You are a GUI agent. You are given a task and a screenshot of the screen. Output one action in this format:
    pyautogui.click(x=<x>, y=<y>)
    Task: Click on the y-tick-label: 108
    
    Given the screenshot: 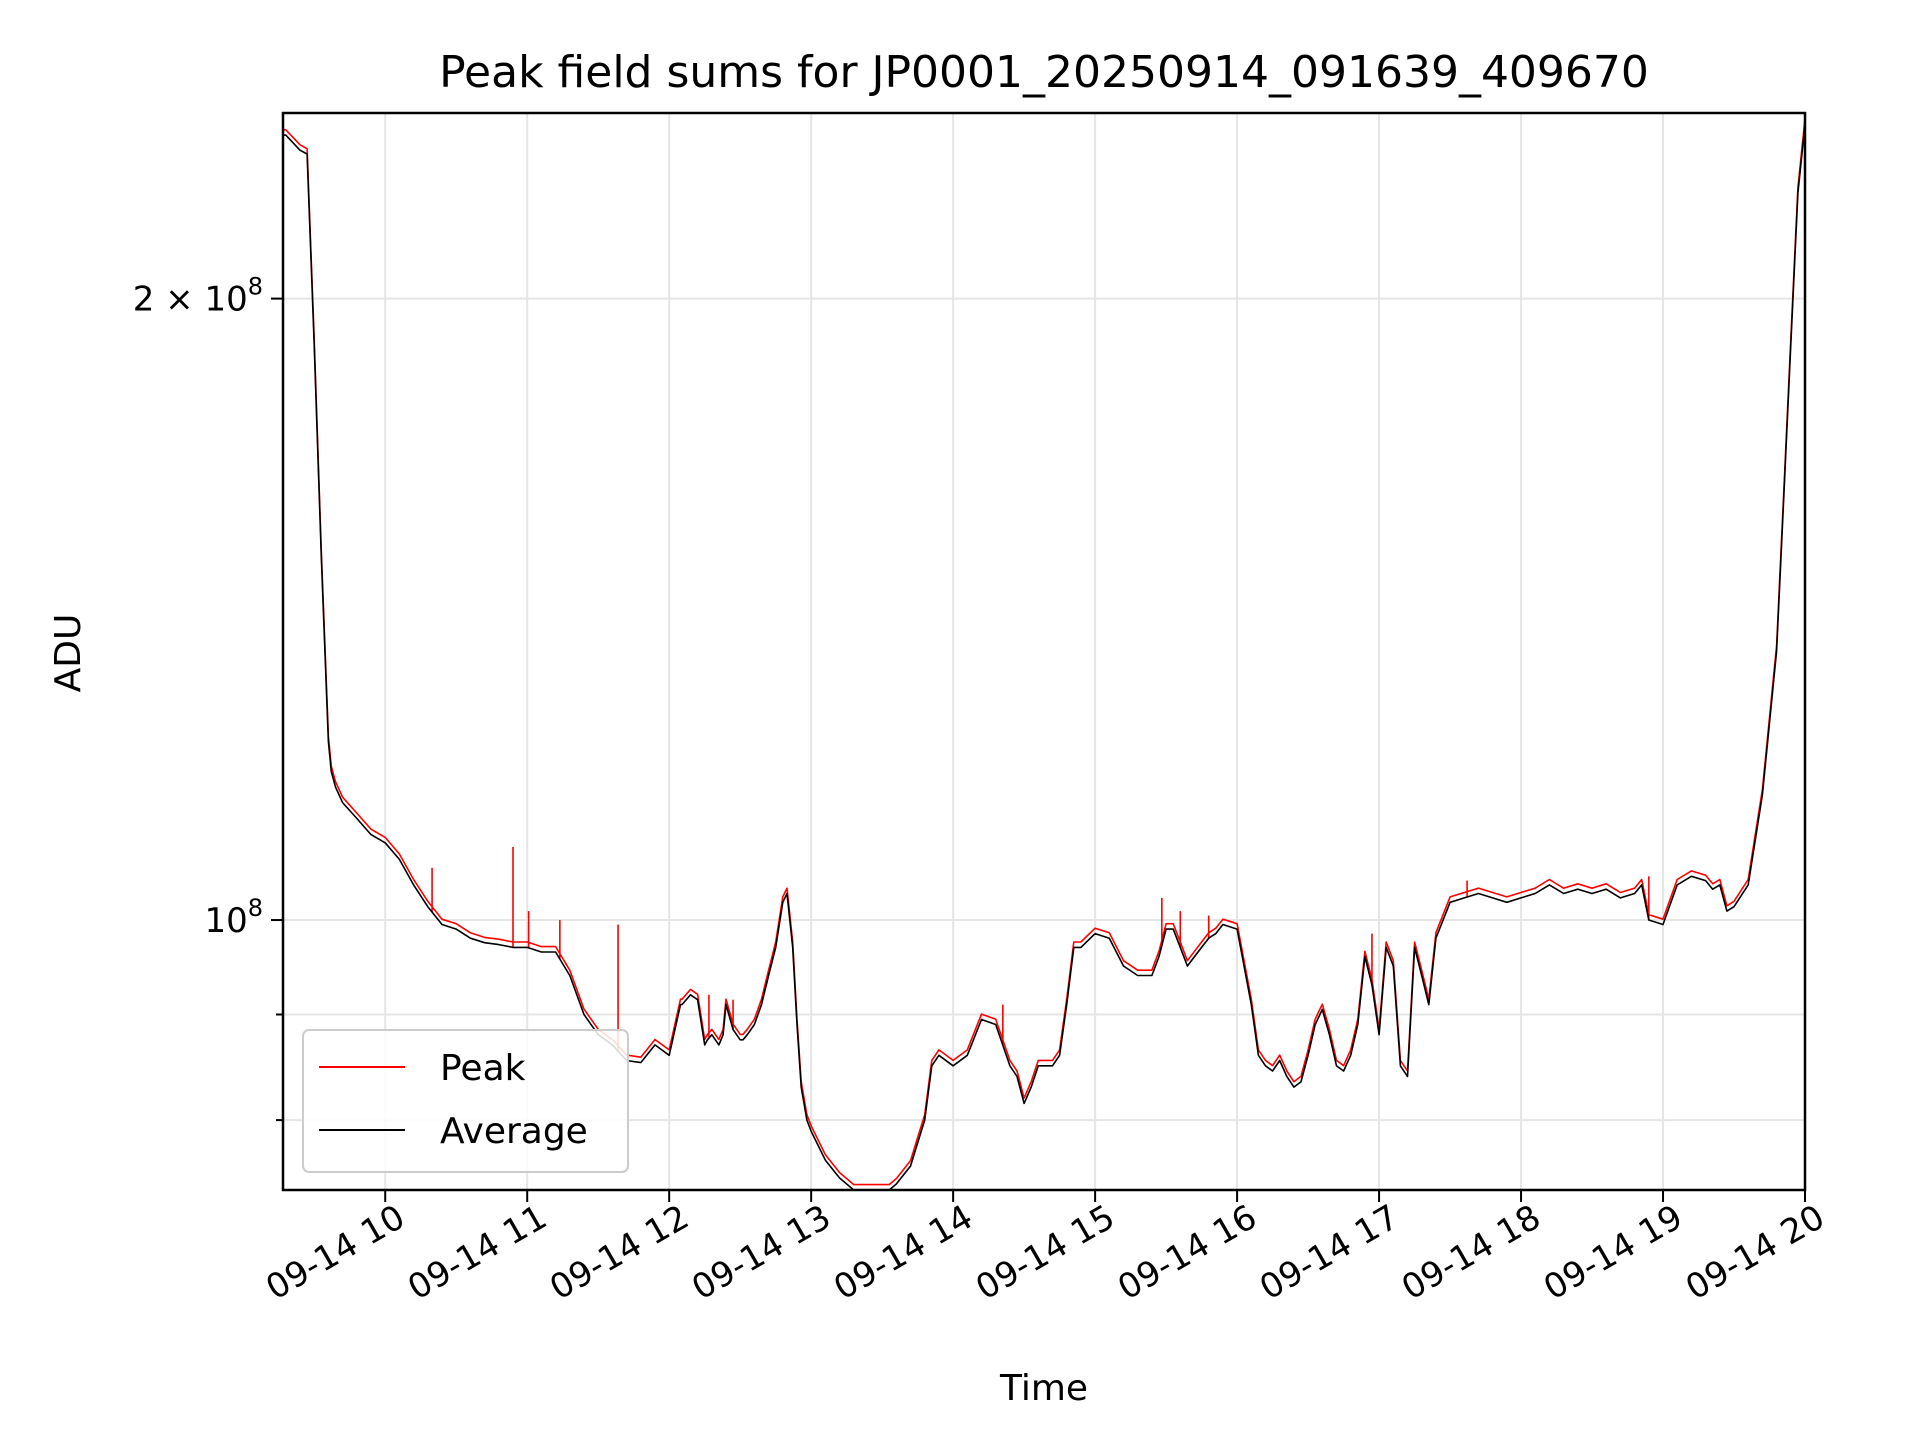 What is the action you would take?
    pyautogui.click(x=233, y=917)
    